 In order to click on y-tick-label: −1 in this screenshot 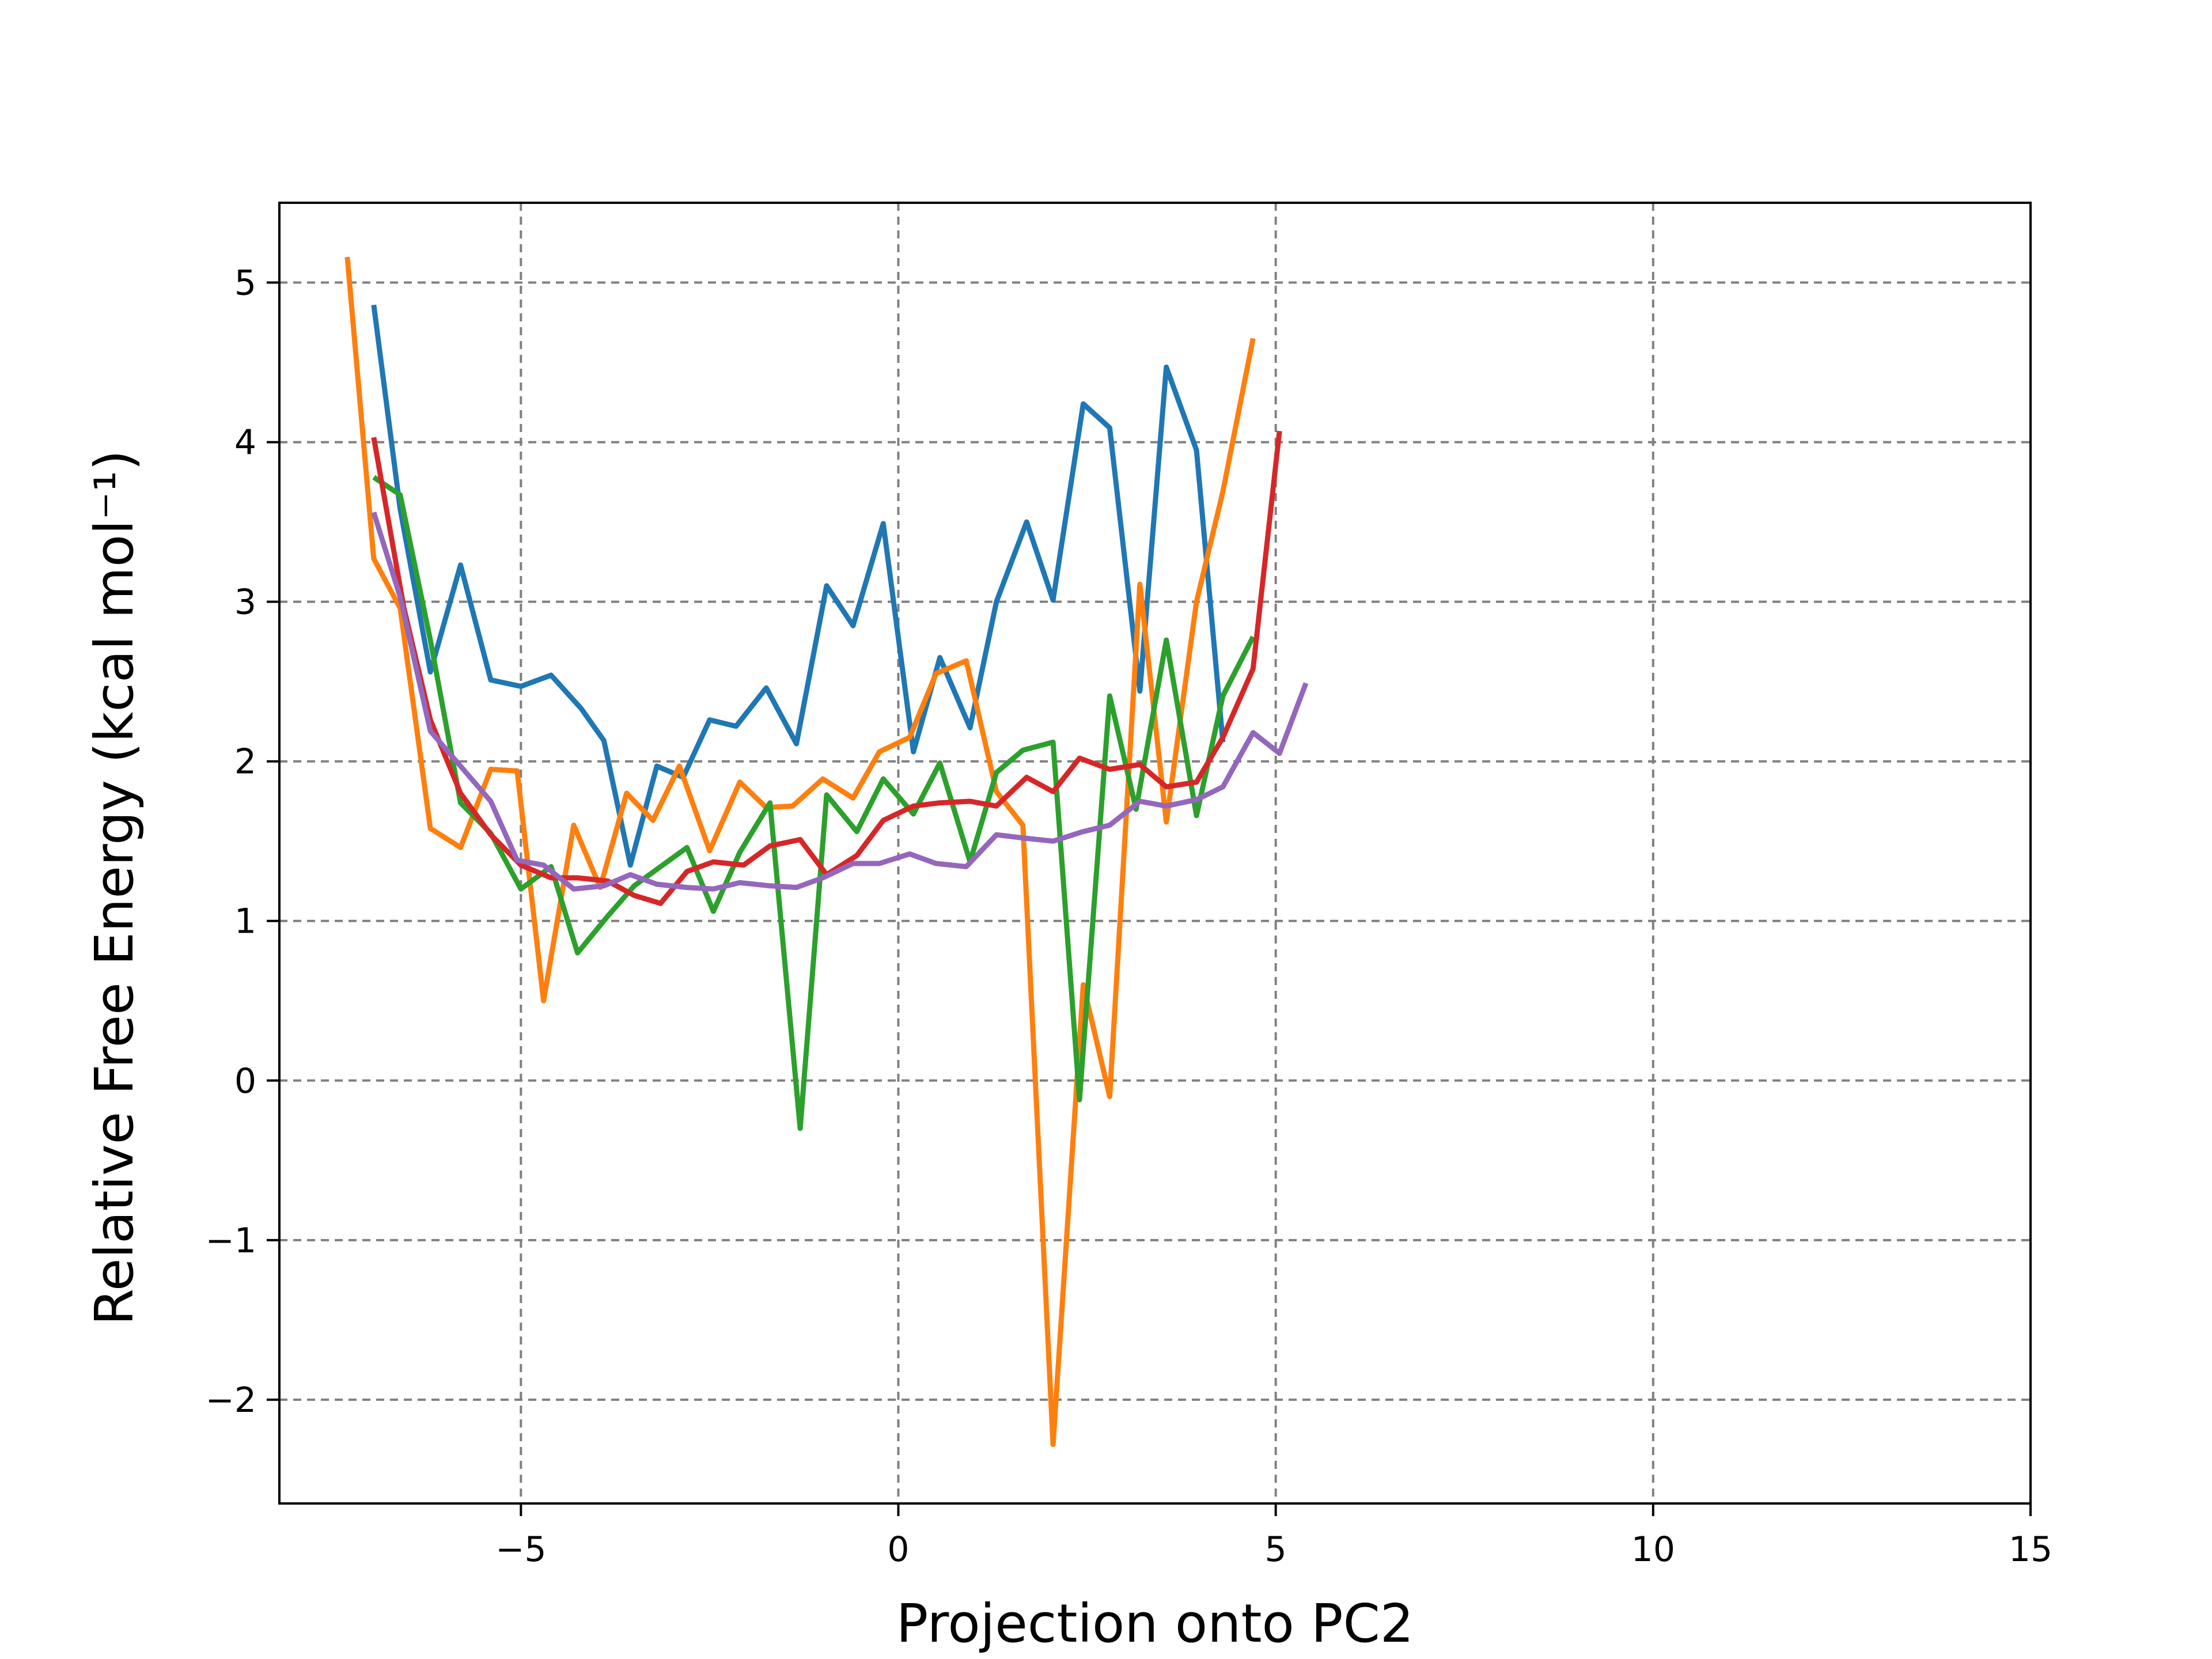, I will do `click(231, 1241)`.